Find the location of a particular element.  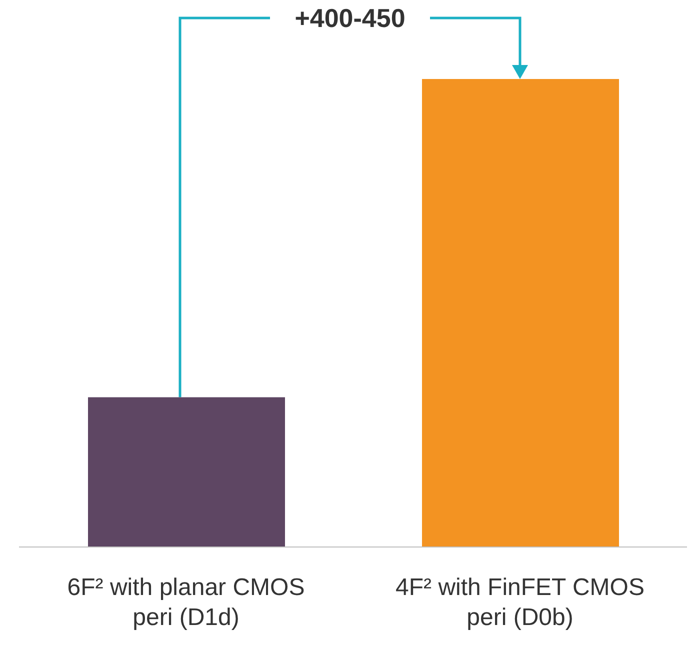

text: +400-450 is located at coordinates (350, 18).